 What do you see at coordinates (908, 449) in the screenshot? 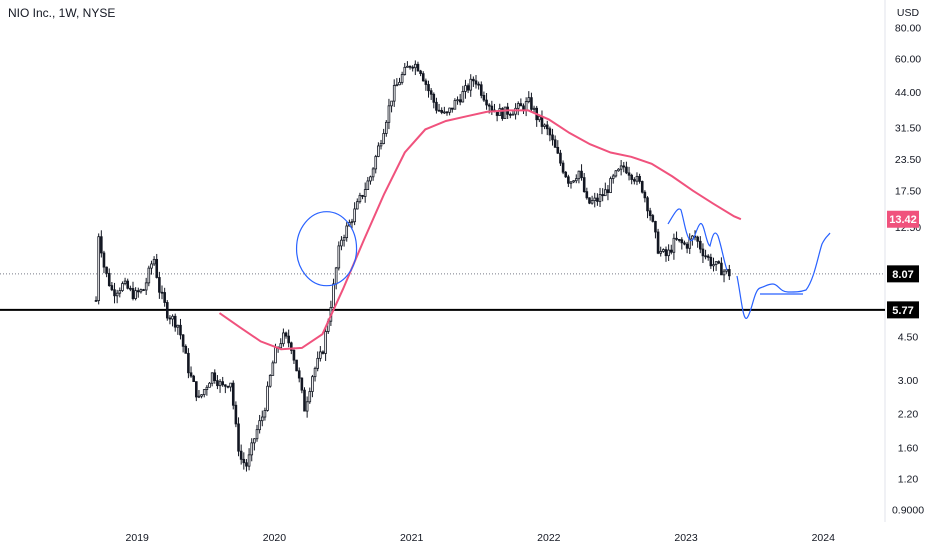
I see `y-tick-label: 1.60` at bounding box center [908, 449].